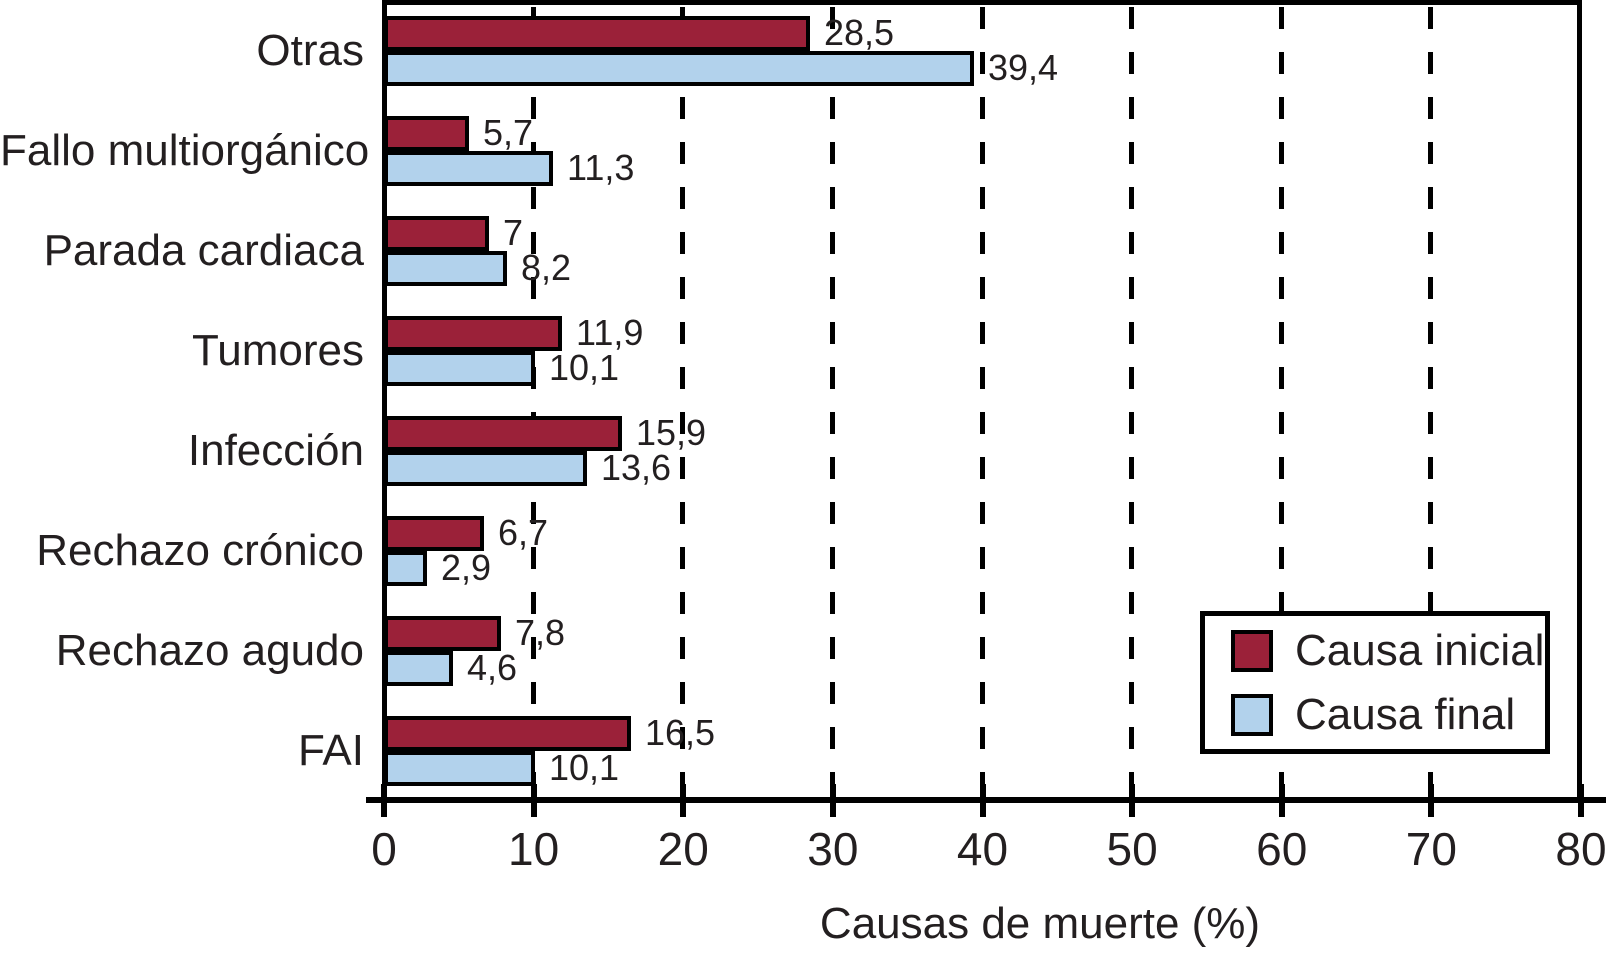 The width and height of the screenshot is (1606, 962). I want to click on category-label-1: Otras, so click(310, 50).